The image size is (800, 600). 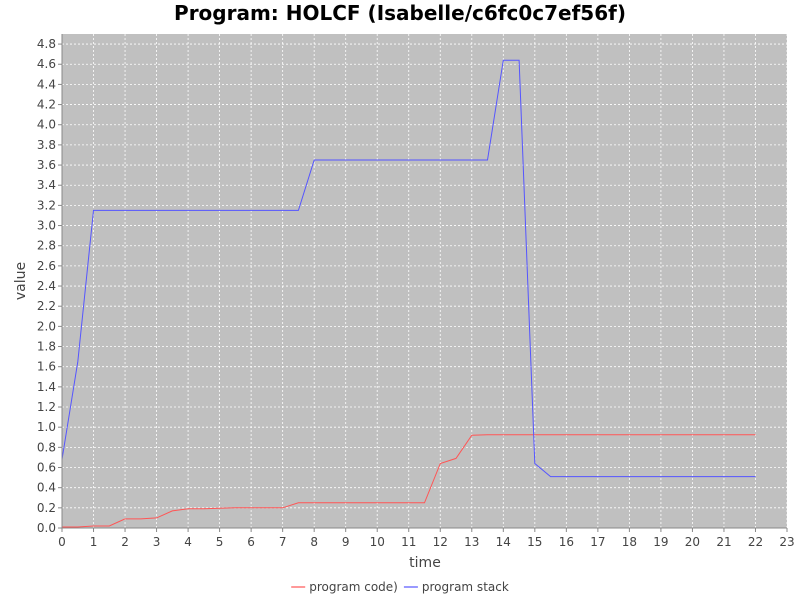 What do you see at coordinates (46, 387) in the screenshot?
I see `y-tick-label: 1.4` at bounding box center [46, 387].